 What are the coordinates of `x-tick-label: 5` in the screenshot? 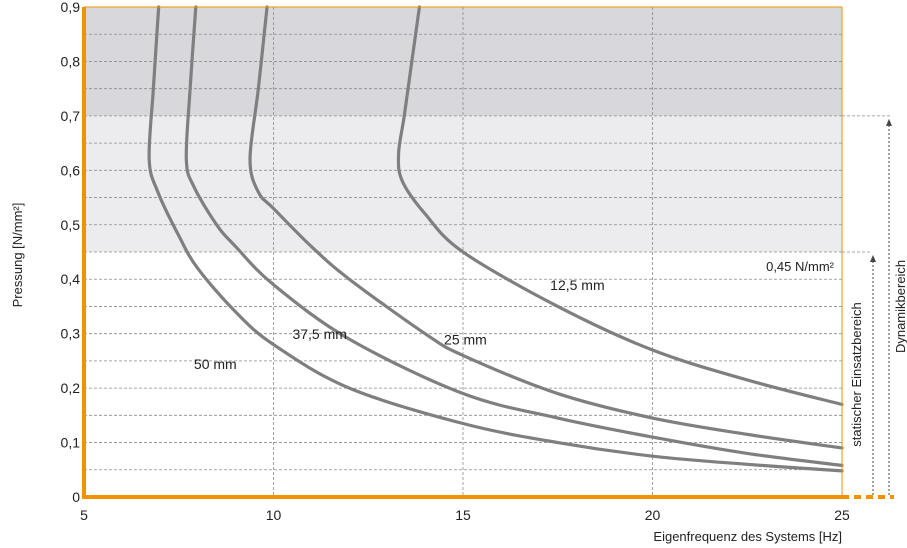 It's located at (84, 515).